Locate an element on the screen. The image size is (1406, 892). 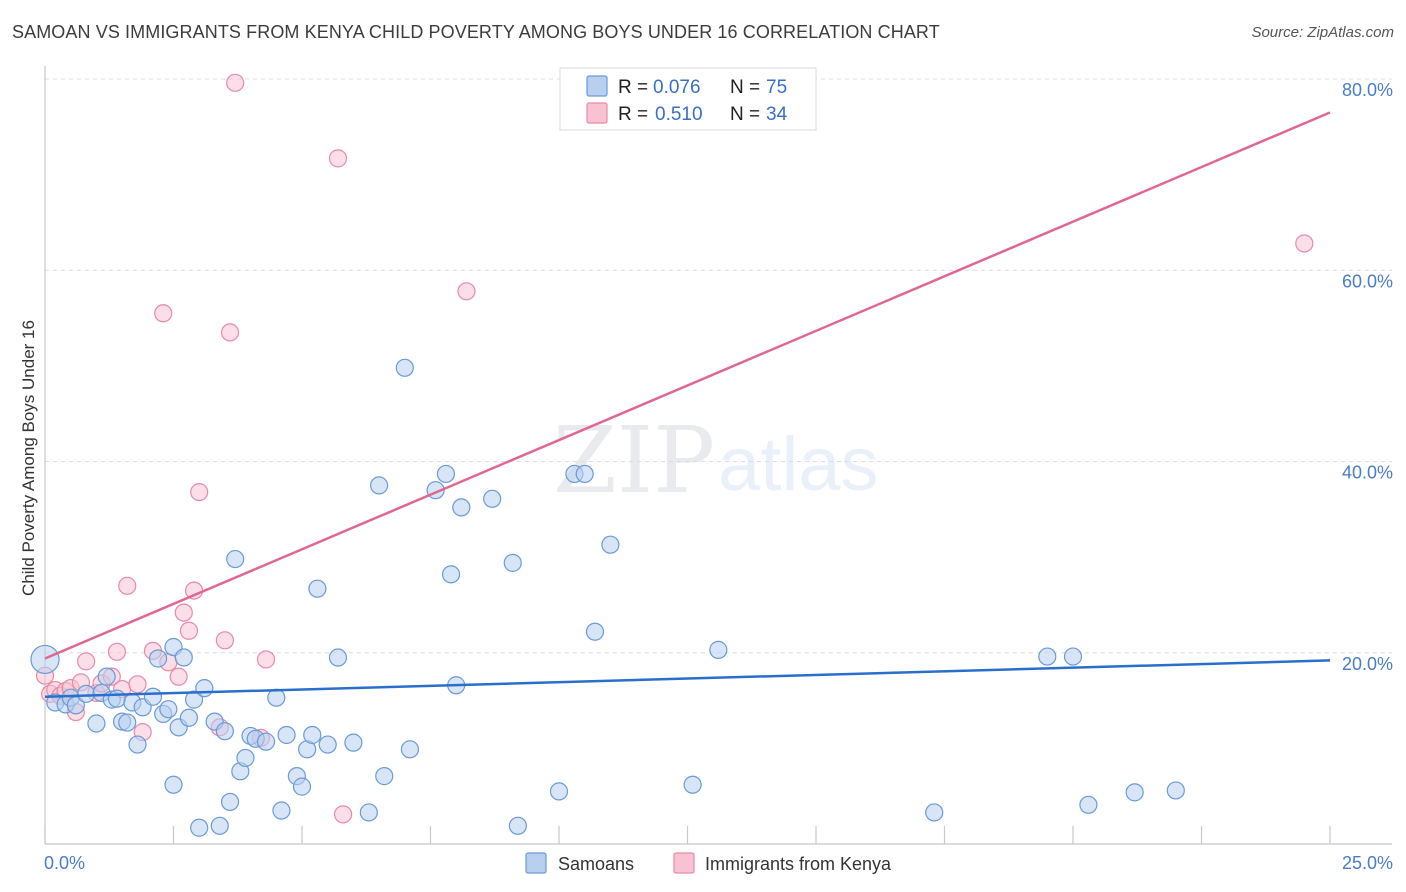
bottom-legend-label-samoans: Samoans is located at coordinates (596, 864).